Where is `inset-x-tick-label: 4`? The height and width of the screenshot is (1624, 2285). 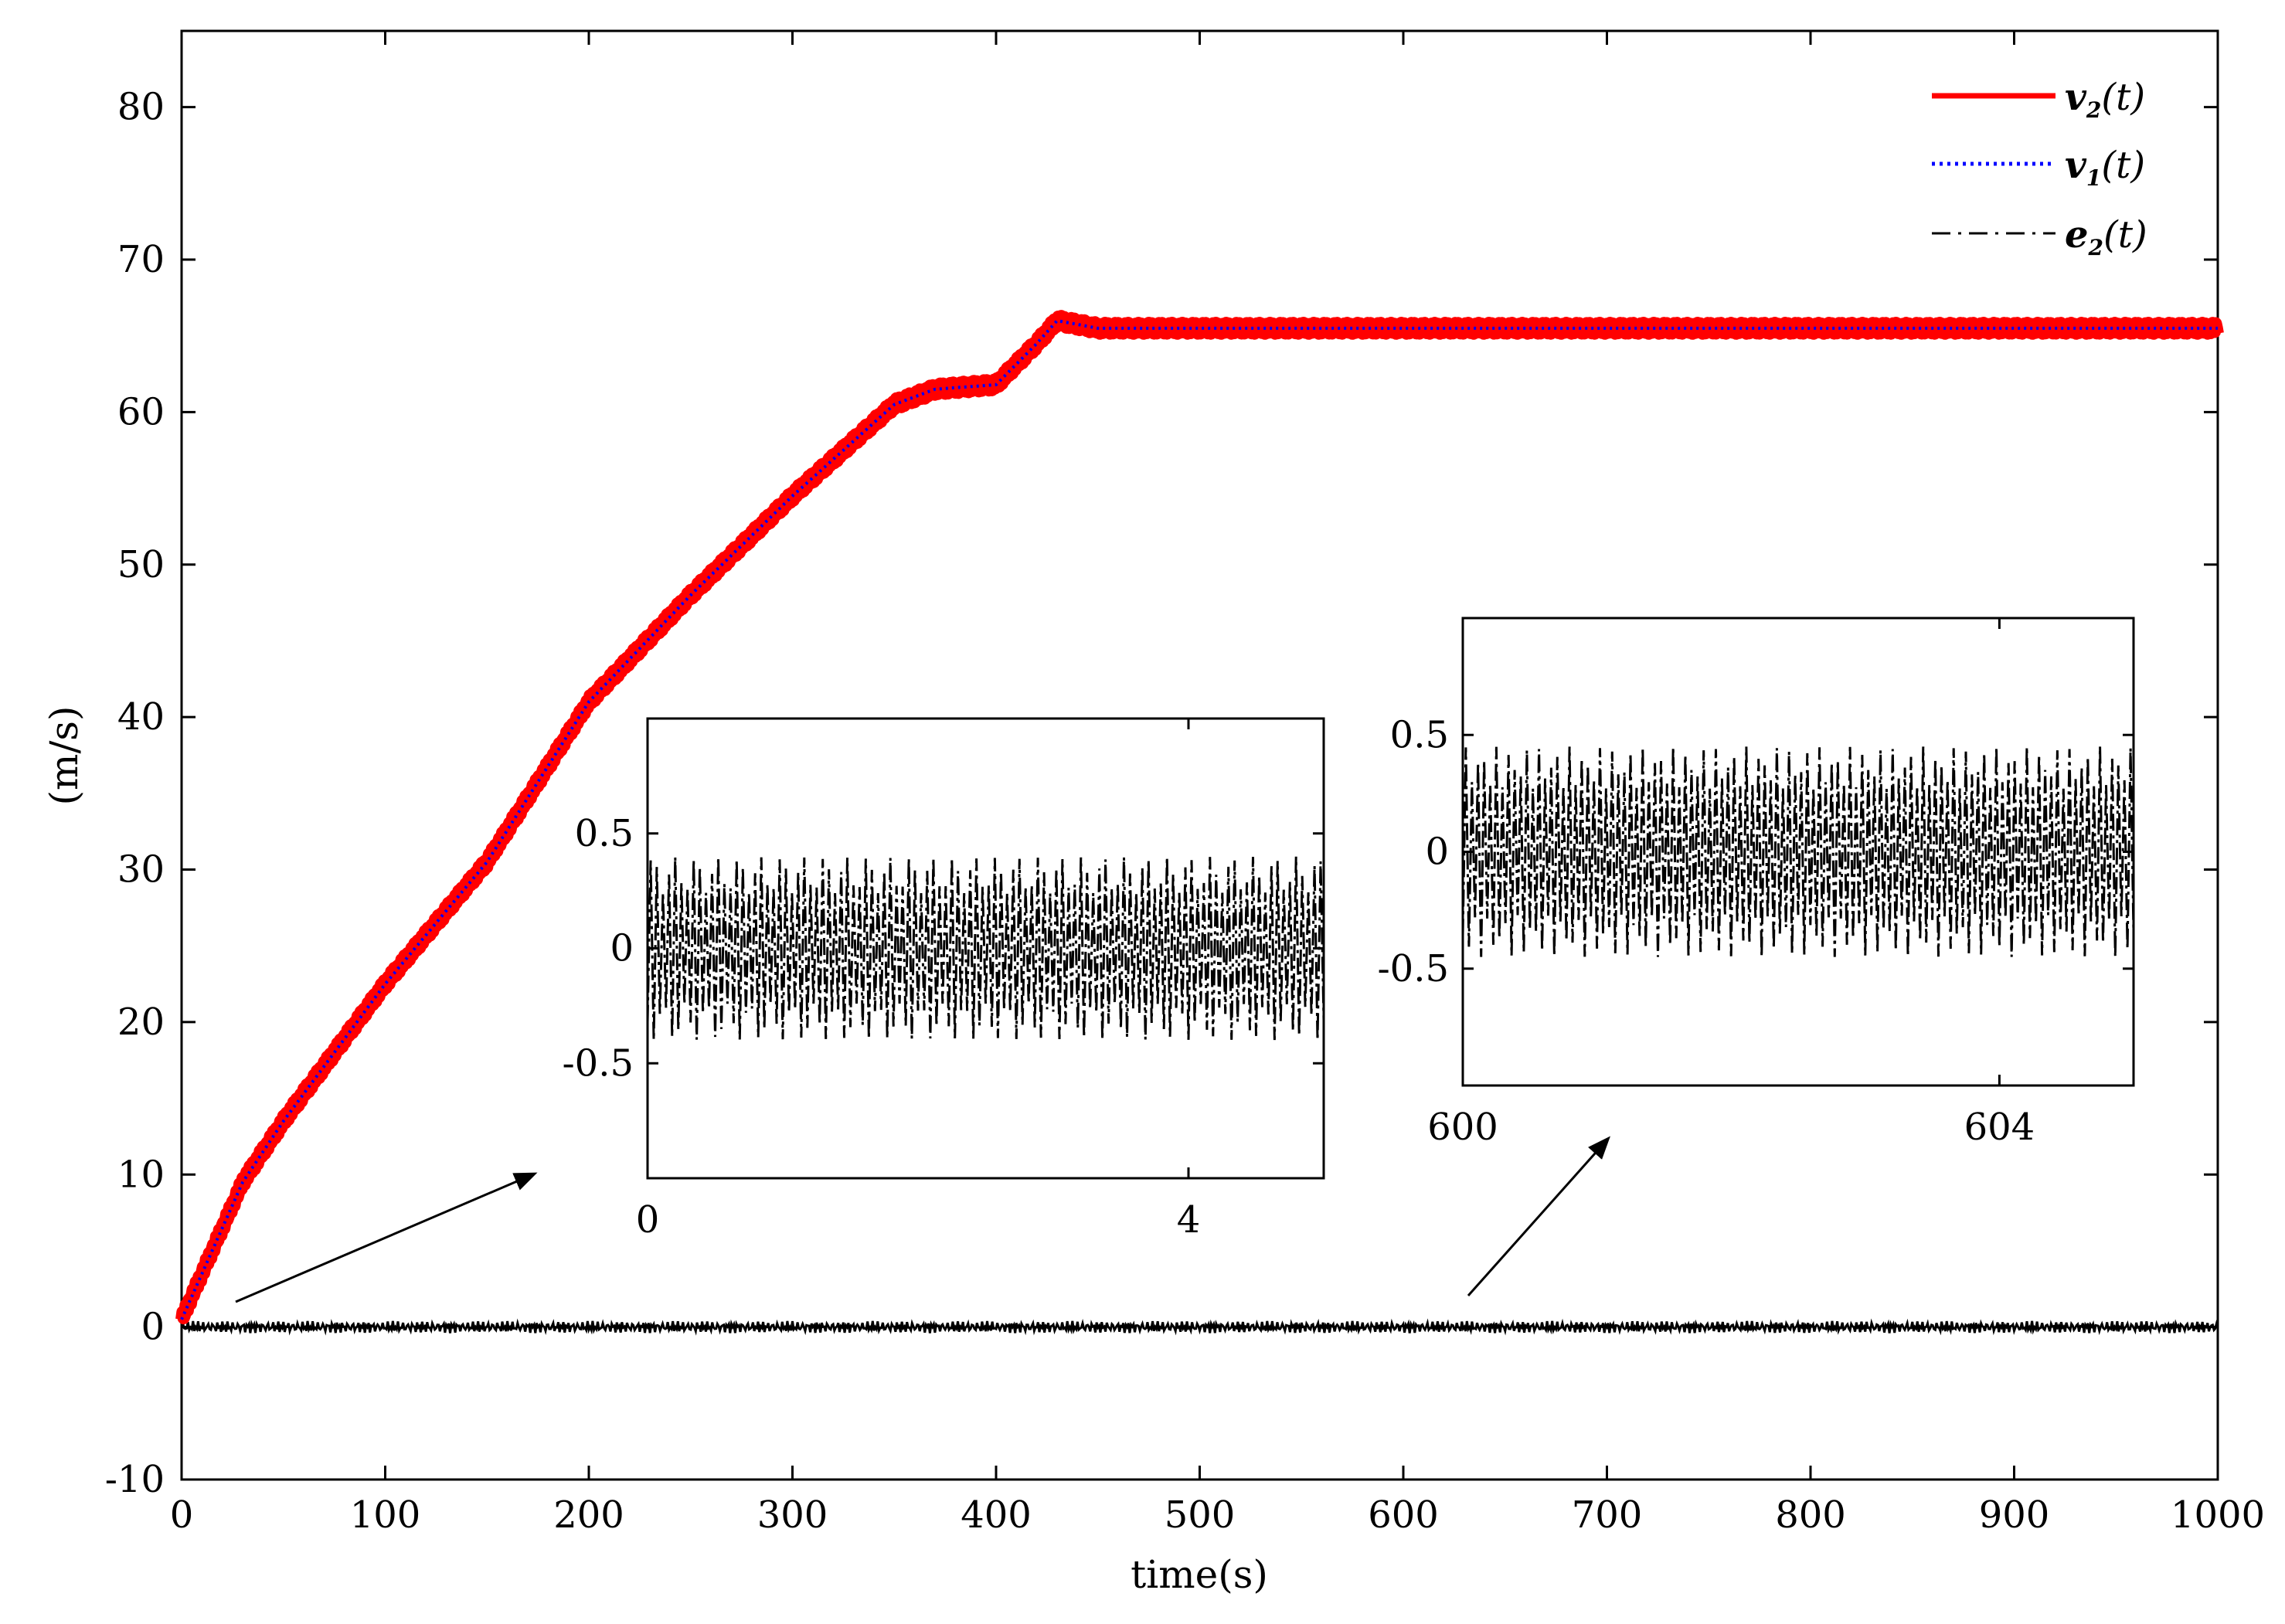 inset-x-tick-label: 4 is located at coordinates (1189, 1220).